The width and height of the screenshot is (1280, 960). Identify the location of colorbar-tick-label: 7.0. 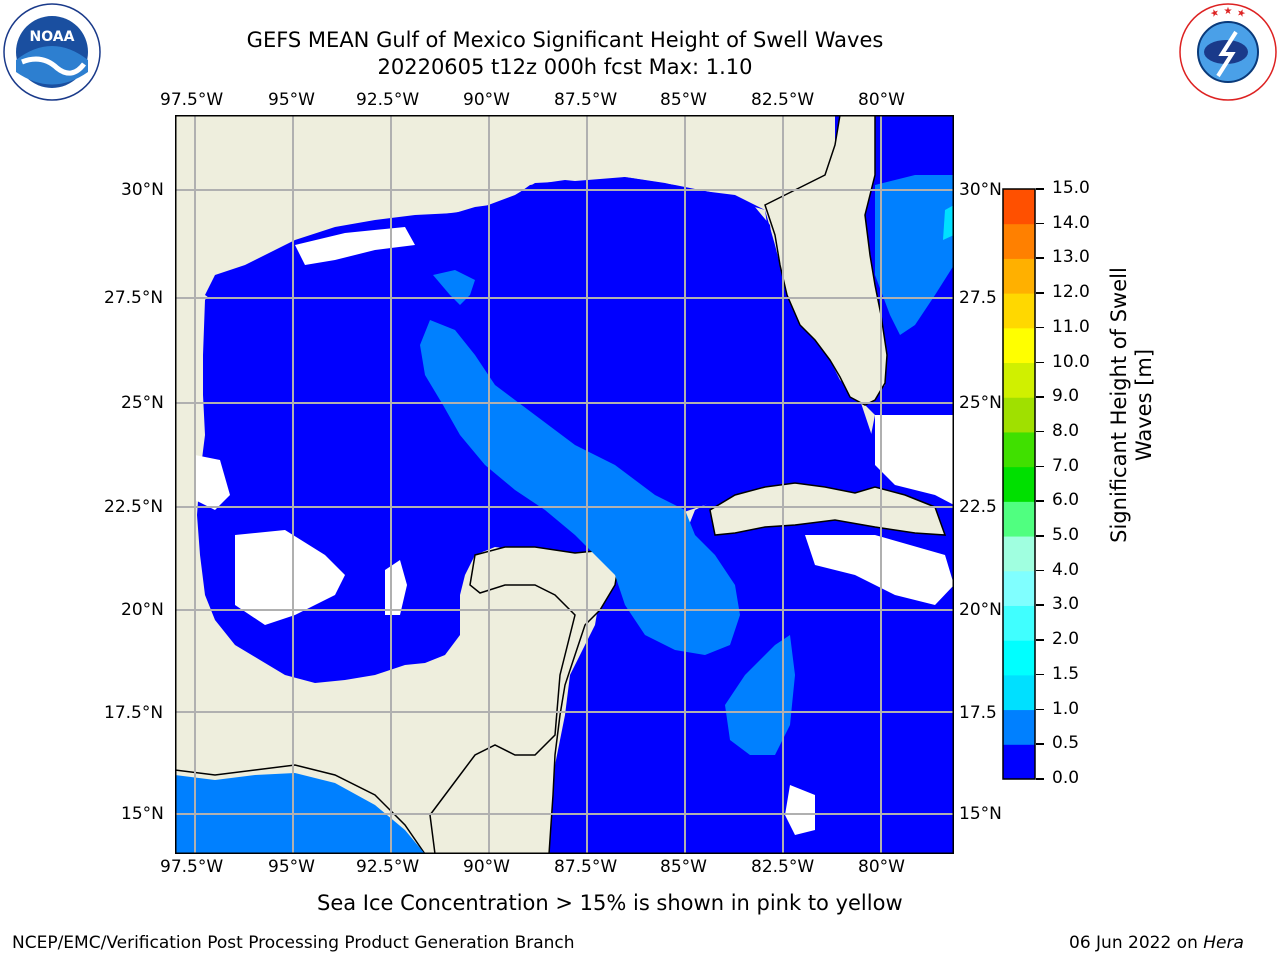
(1066, 465).